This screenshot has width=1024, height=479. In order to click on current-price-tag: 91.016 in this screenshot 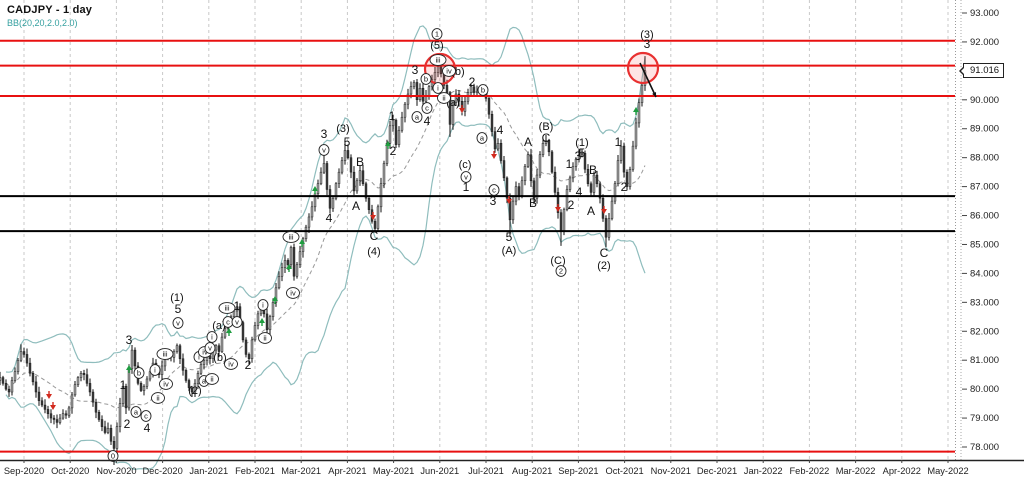, I will do `click(981, 70)`.